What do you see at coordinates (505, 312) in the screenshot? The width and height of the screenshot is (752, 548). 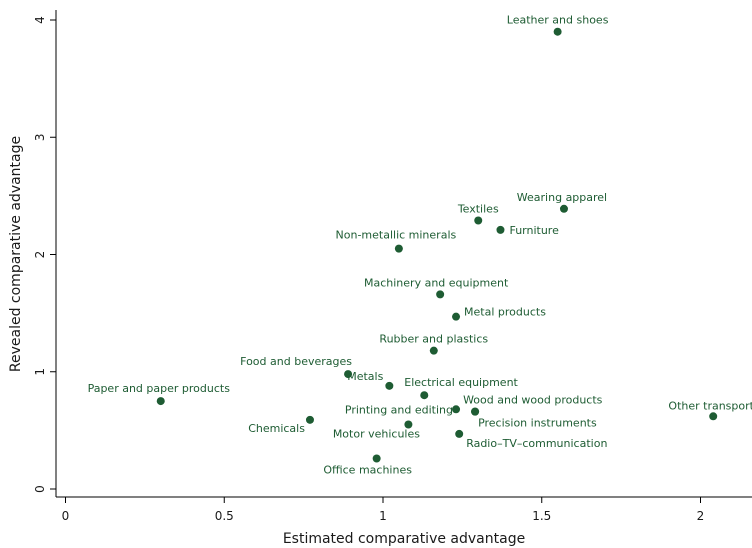 I see `point-label: Metal products` at bounding box center [505, 312].